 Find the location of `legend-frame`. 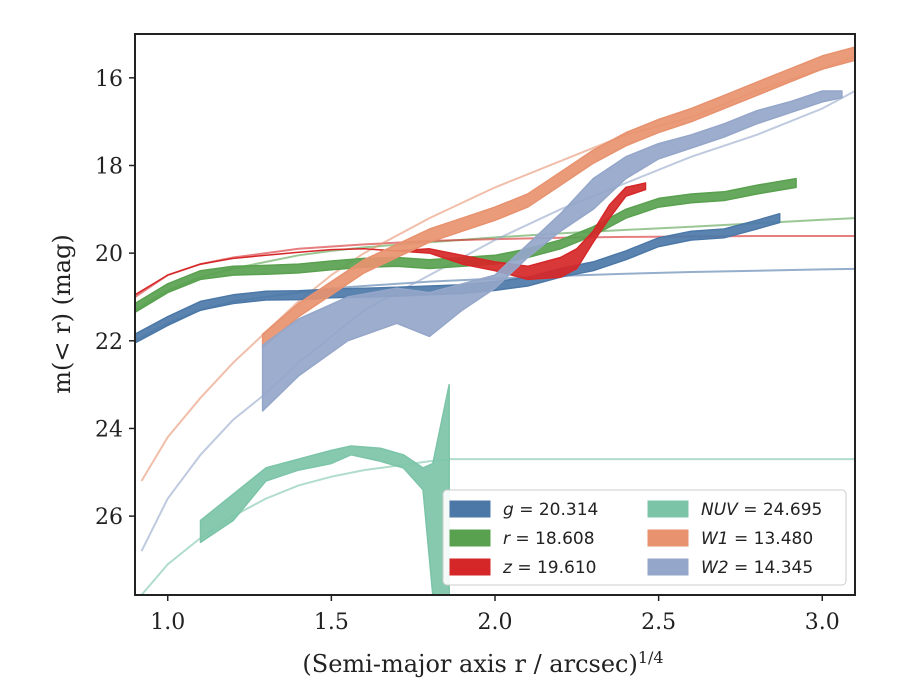

legend-frame is located at coordinates (644, 537).